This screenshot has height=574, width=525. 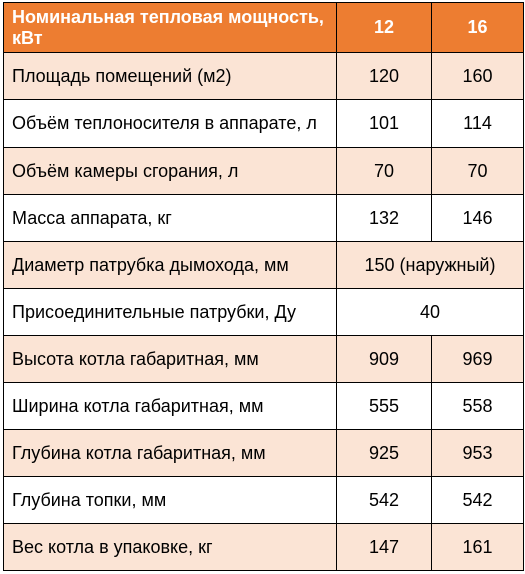 I want to click on value-16: 146, so click(x=477, y=218).